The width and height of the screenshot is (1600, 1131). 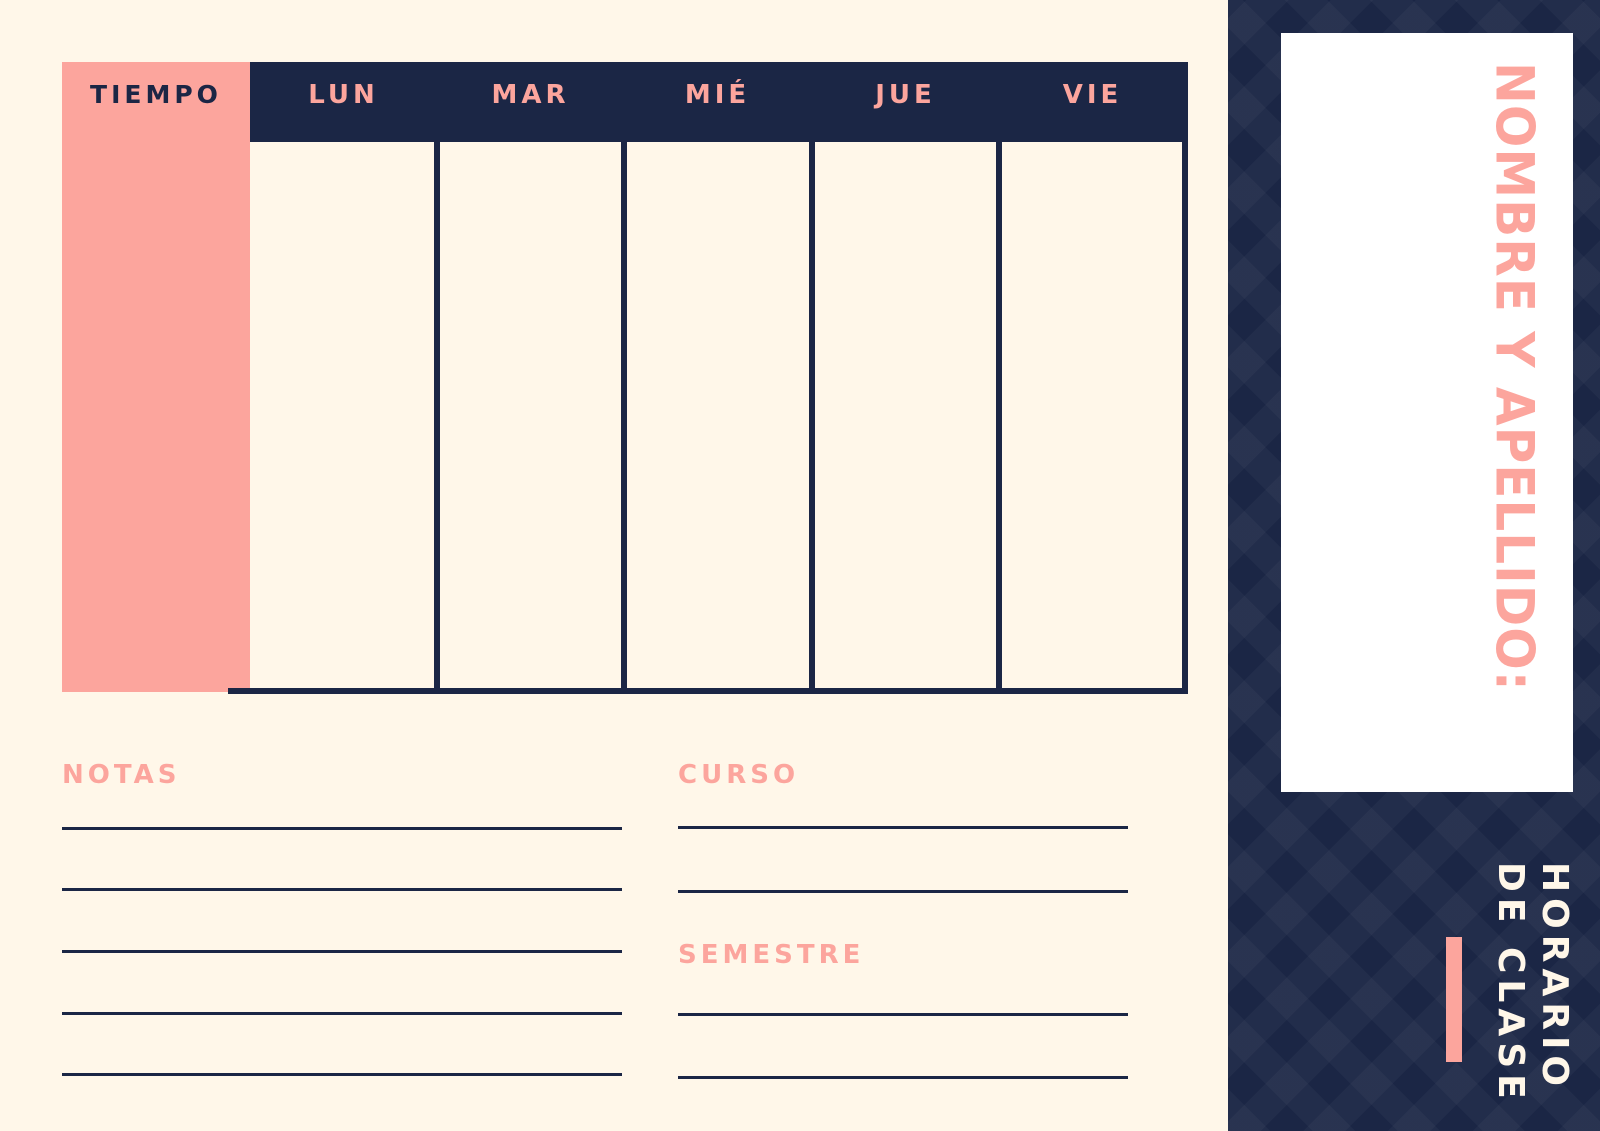 I want to click on day-wednesday: MIÉ, so click(x=717, y=95).